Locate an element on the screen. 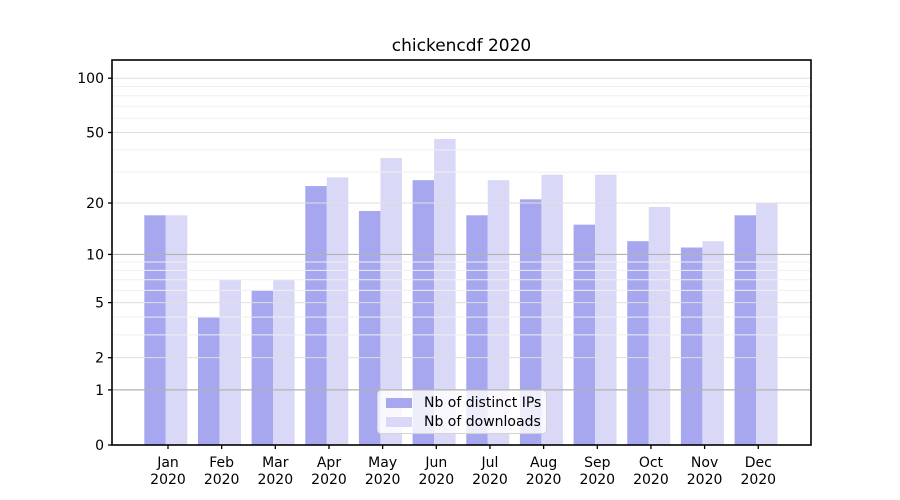 Image resolution: width=900 pixels, height=500 pixels. bar-downloads-jun is located at coordinates (445, 292).